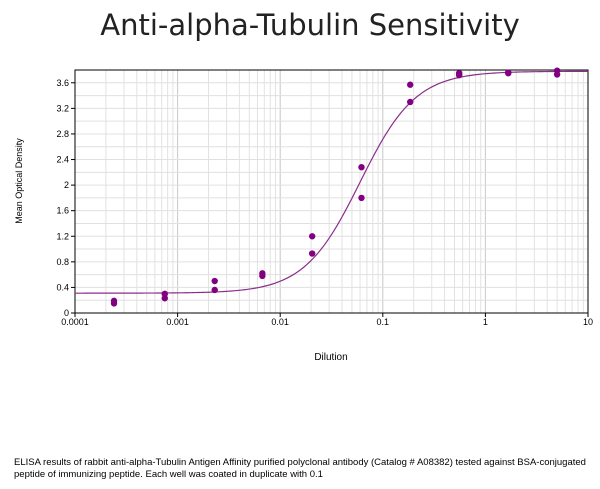  Describe the element at coordinates (66, 185) in the screenshot. I see `y-tick-label: 2` at that location.